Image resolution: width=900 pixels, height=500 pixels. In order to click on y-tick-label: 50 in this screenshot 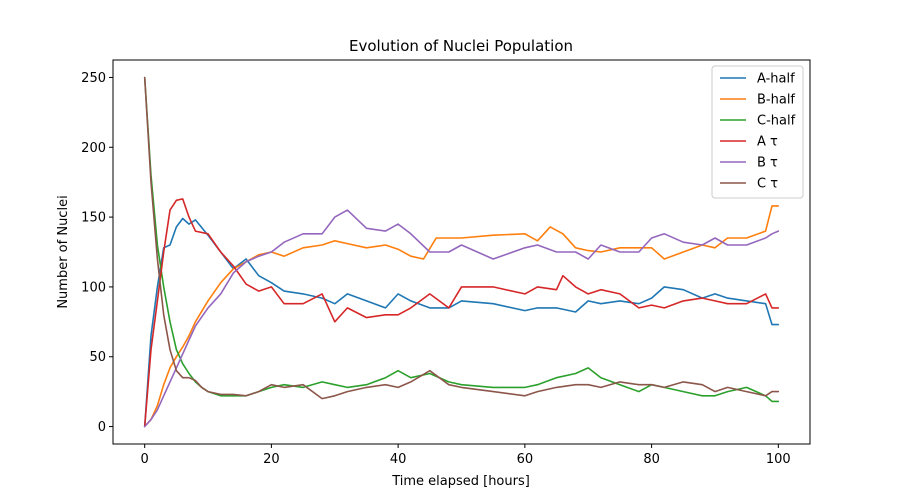, I will do `click(97, 357)`.